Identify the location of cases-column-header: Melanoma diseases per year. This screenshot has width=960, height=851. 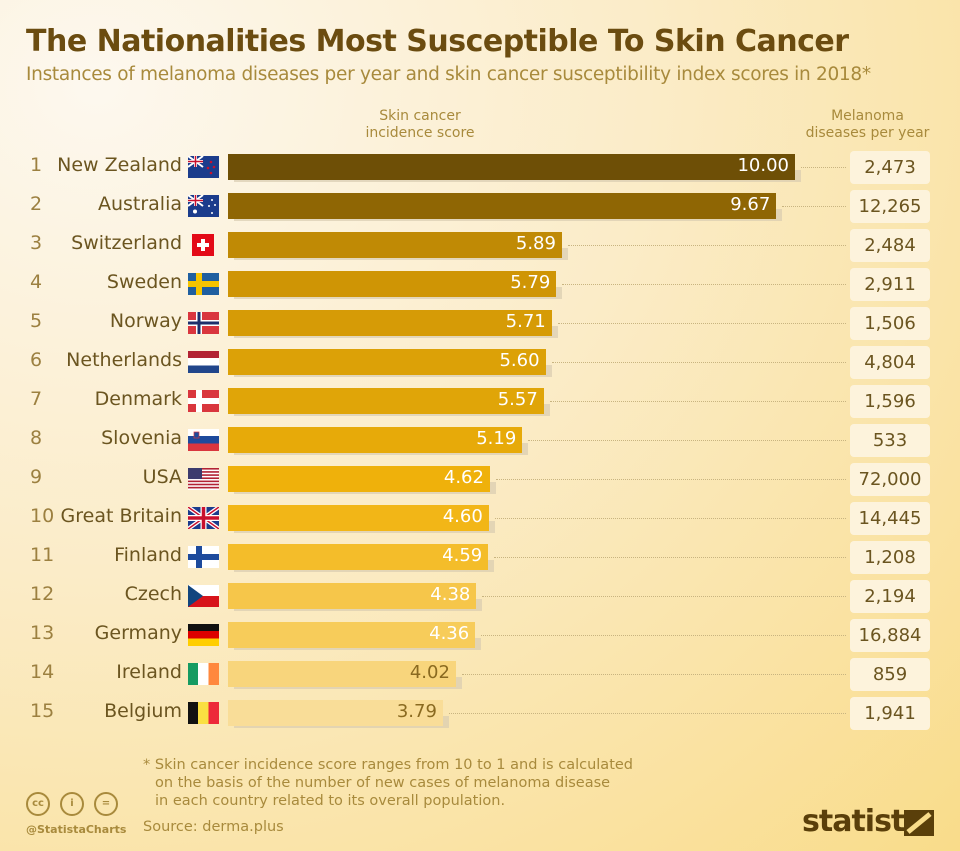
(867, 124).